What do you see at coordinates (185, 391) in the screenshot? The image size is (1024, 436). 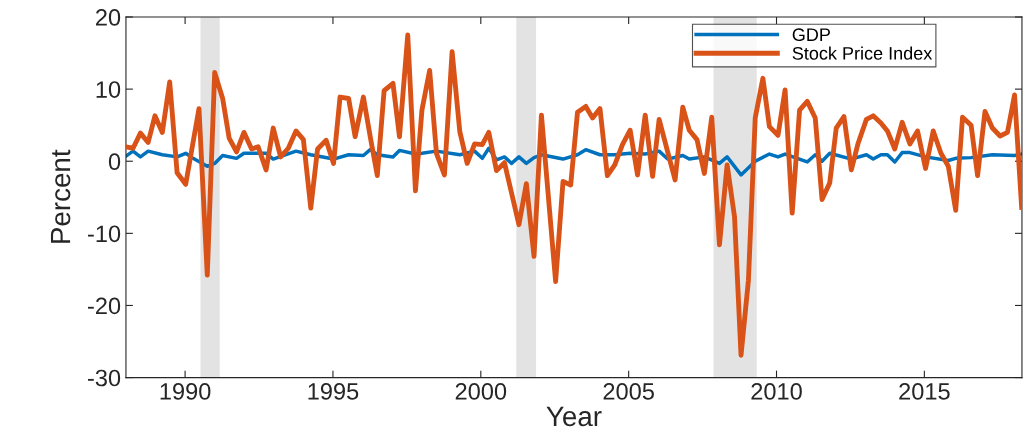 I see `x-tick-label: 1990` at bounding box center [185, 391].